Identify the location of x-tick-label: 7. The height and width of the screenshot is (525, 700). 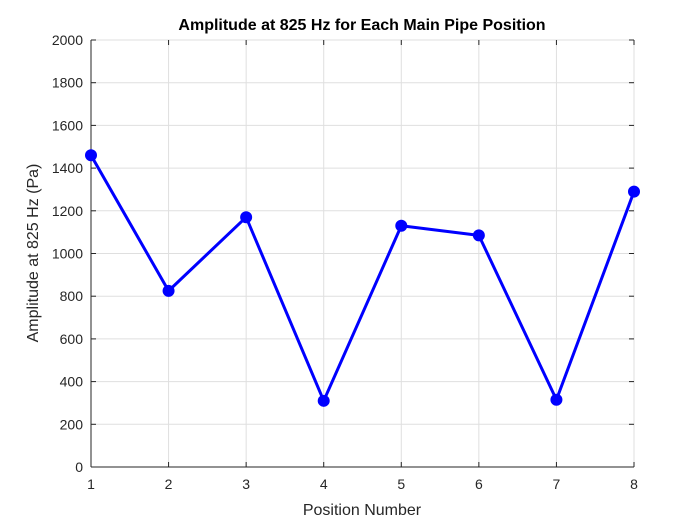
(557, 484).